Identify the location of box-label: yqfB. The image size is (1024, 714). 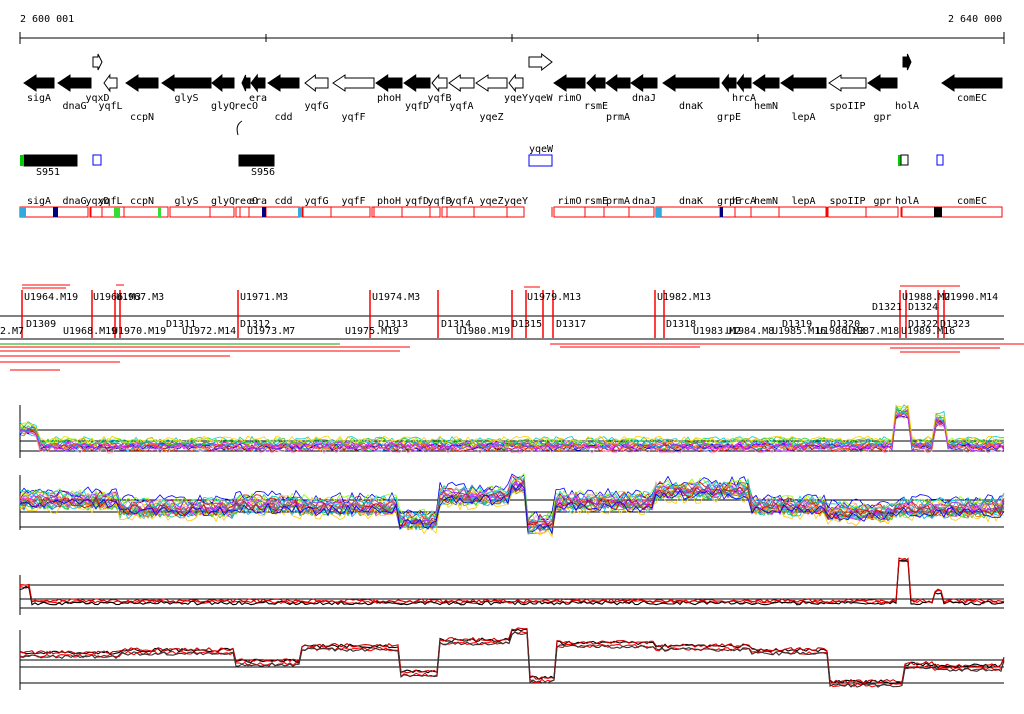
(439, 201).